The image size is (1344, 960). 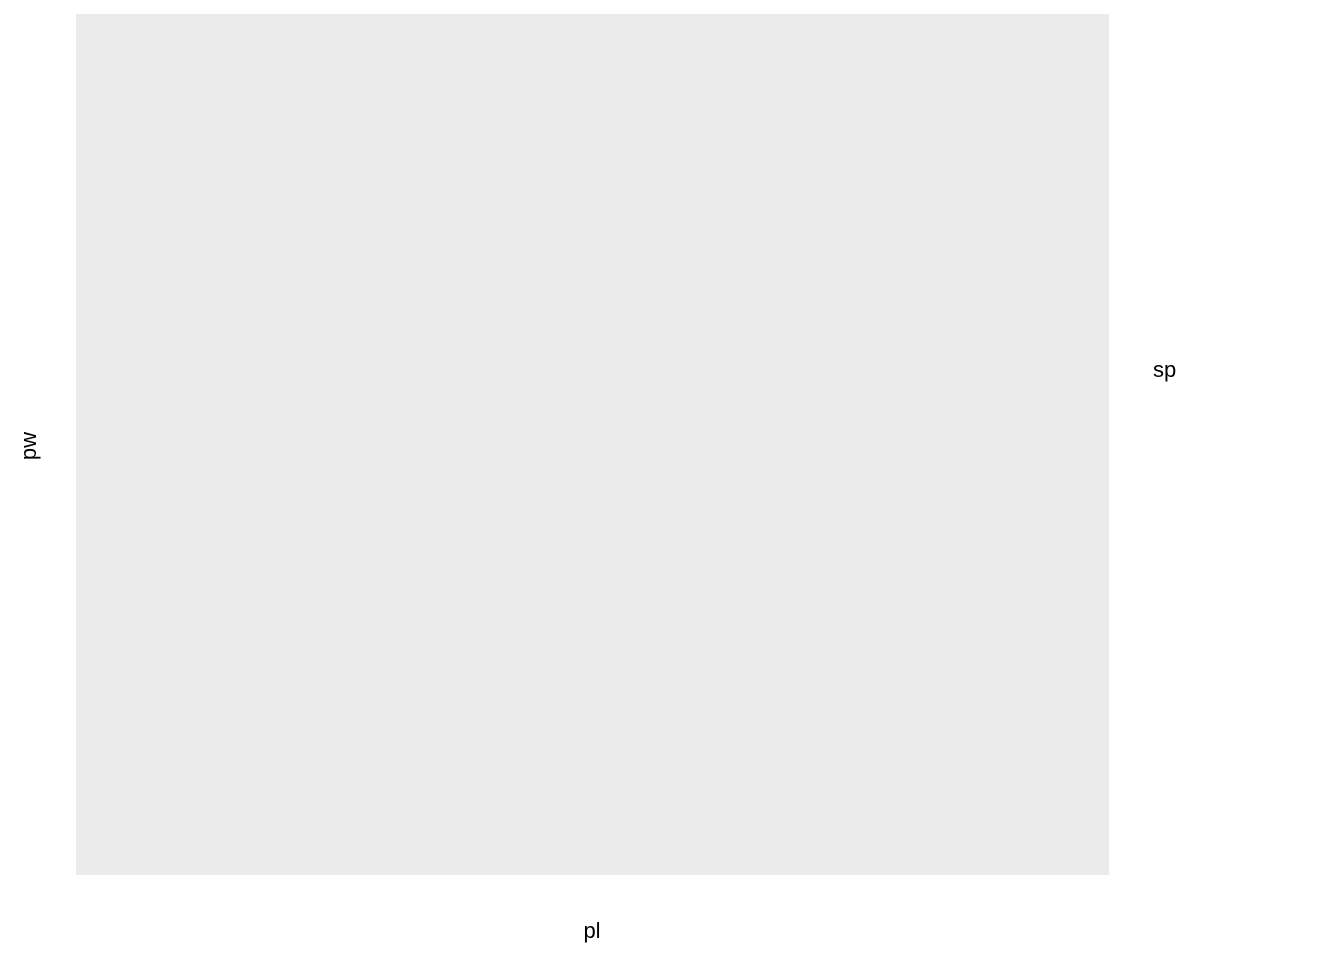 What do you see at coordinates (28, 446) in the screenshot?
I see `y-axis-label: pw` at bounding box center [28, 446].